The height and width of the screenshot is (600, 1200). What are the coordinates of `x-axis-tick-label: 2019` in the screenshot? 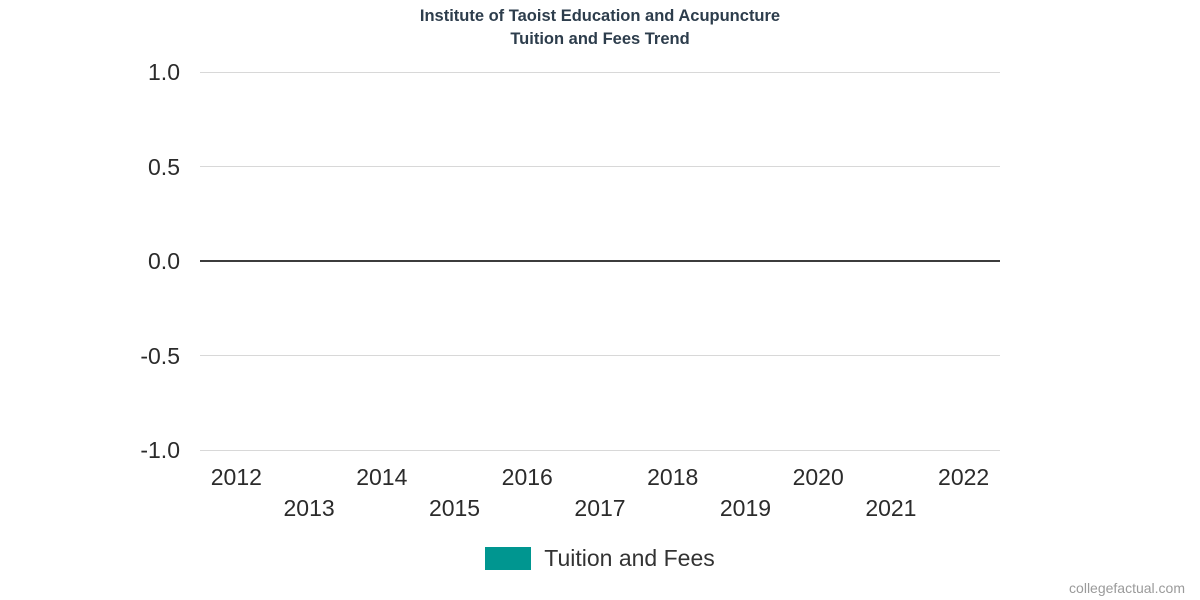 It's located at (745, 508).